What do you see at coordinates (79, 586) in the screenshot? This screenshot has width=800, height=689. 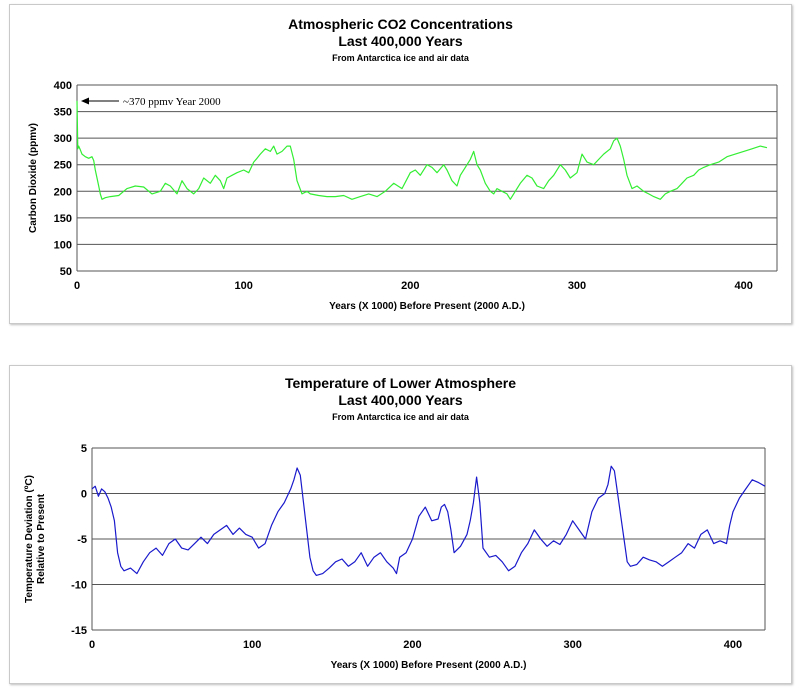 I see `y-tick-label: -10` at bounding box center [79, 586].